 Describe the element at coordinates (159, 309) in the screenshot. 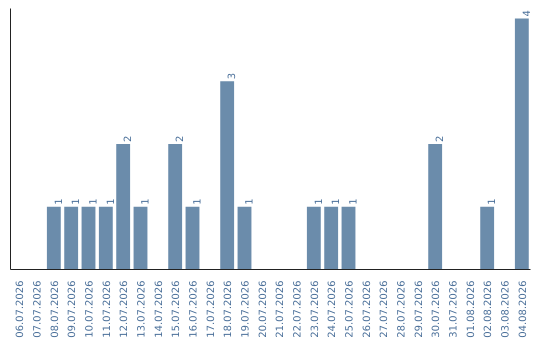

I see `x-tick-label: 14.07.2026` at that location.